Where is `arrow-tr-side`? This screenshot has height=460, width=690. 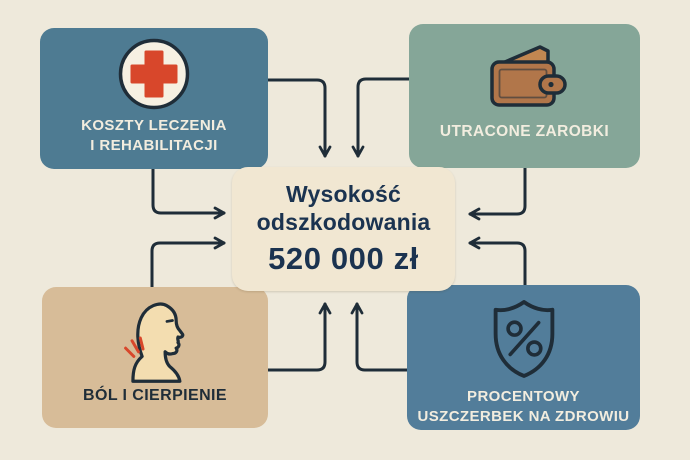
arrow-tr-side is located at coordinates (497, 193).